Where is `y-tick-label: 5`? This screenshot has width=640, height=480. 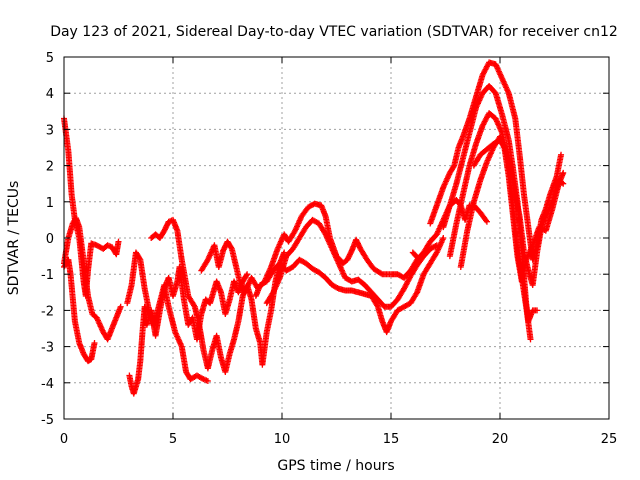
y-tick-label: 5 is located at coordinates (50, 58).